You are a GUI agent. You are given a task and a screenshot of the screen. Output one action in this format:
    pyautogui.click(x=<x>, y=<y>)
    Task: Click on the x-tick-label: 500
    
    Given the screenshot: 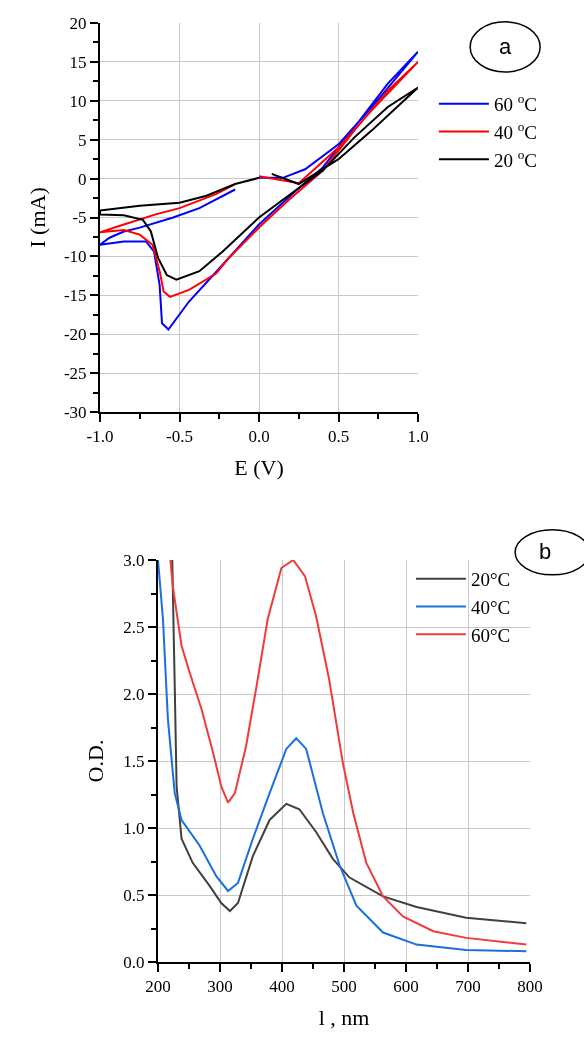 What is the action you would take?
    pyautogui.click(x=344, y=987)
    